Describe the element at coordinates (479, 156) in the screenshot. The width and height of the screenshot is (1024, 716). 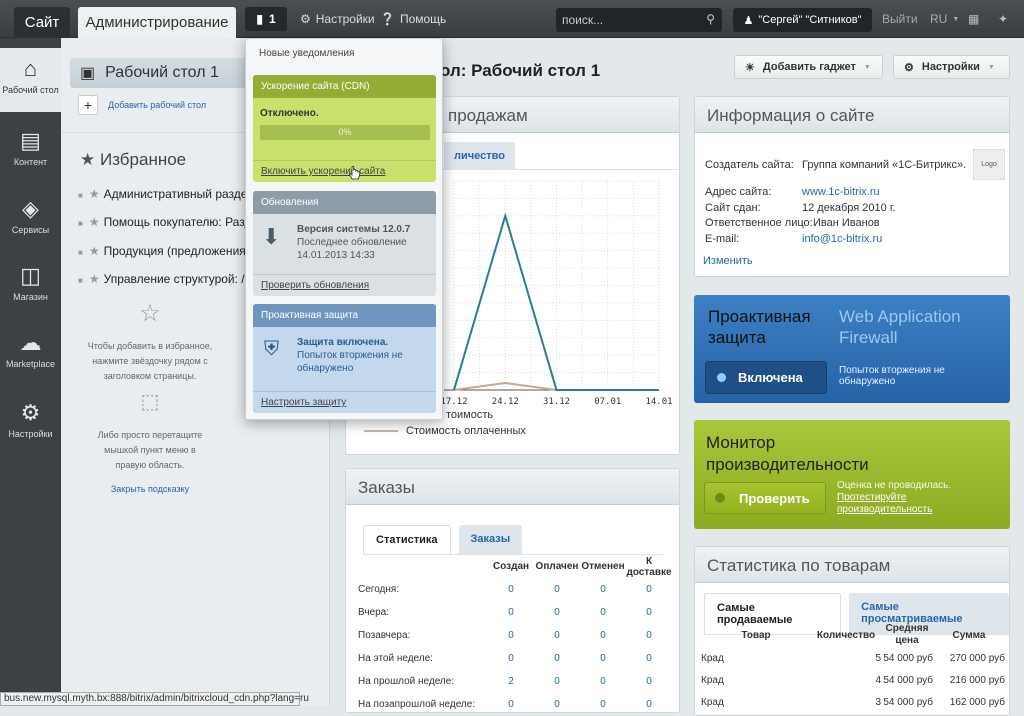
I see `tab-quantity: личество` at that location.